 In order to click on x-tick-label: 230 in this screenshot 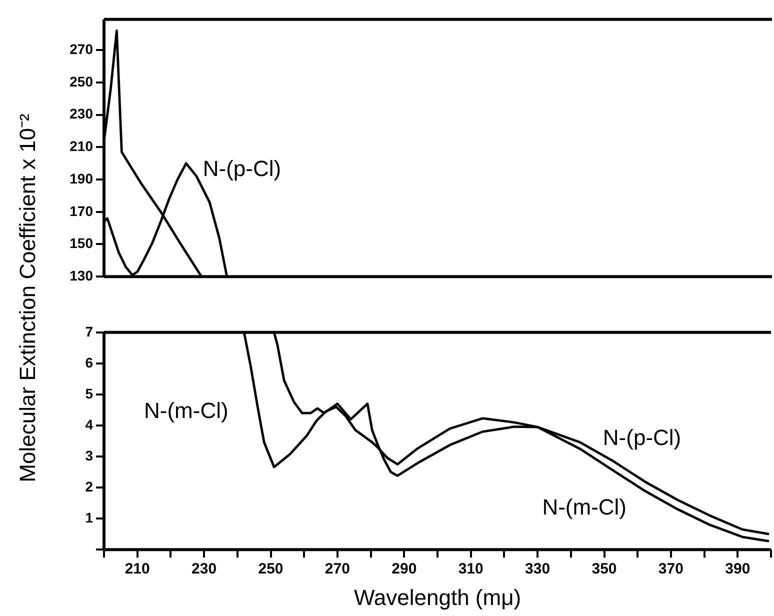, I will do `click(204, 569)`.